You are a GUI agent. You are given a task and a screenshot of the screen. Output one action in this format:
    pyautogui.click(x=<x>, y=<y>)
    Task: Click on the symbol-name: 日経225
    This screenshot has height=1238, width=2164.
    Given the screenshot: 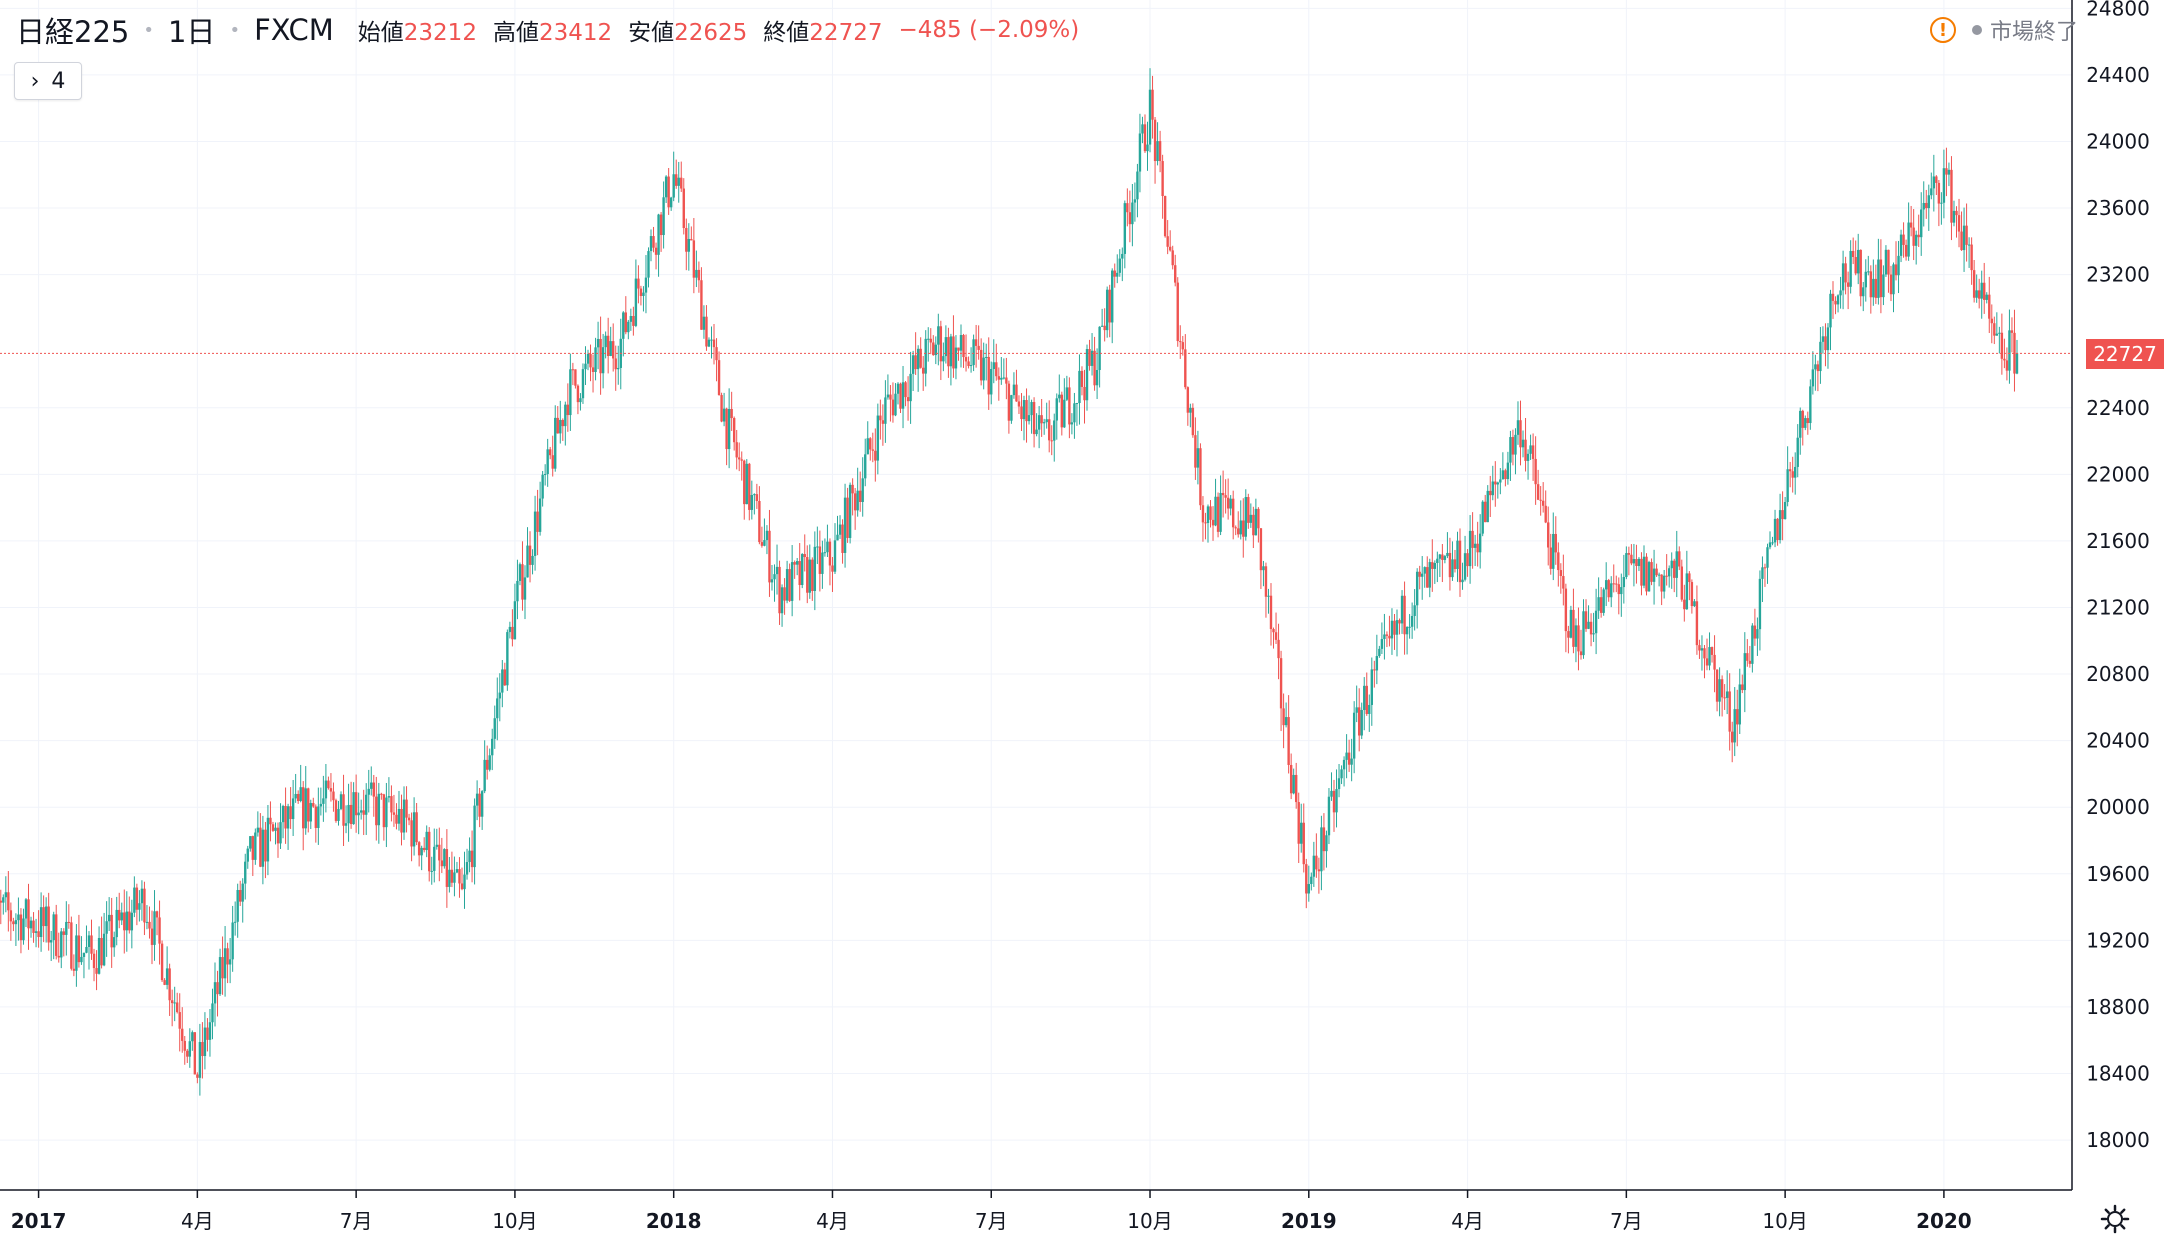 What is the action you would take?
    pyautogui.click(x=73, y=32)
    